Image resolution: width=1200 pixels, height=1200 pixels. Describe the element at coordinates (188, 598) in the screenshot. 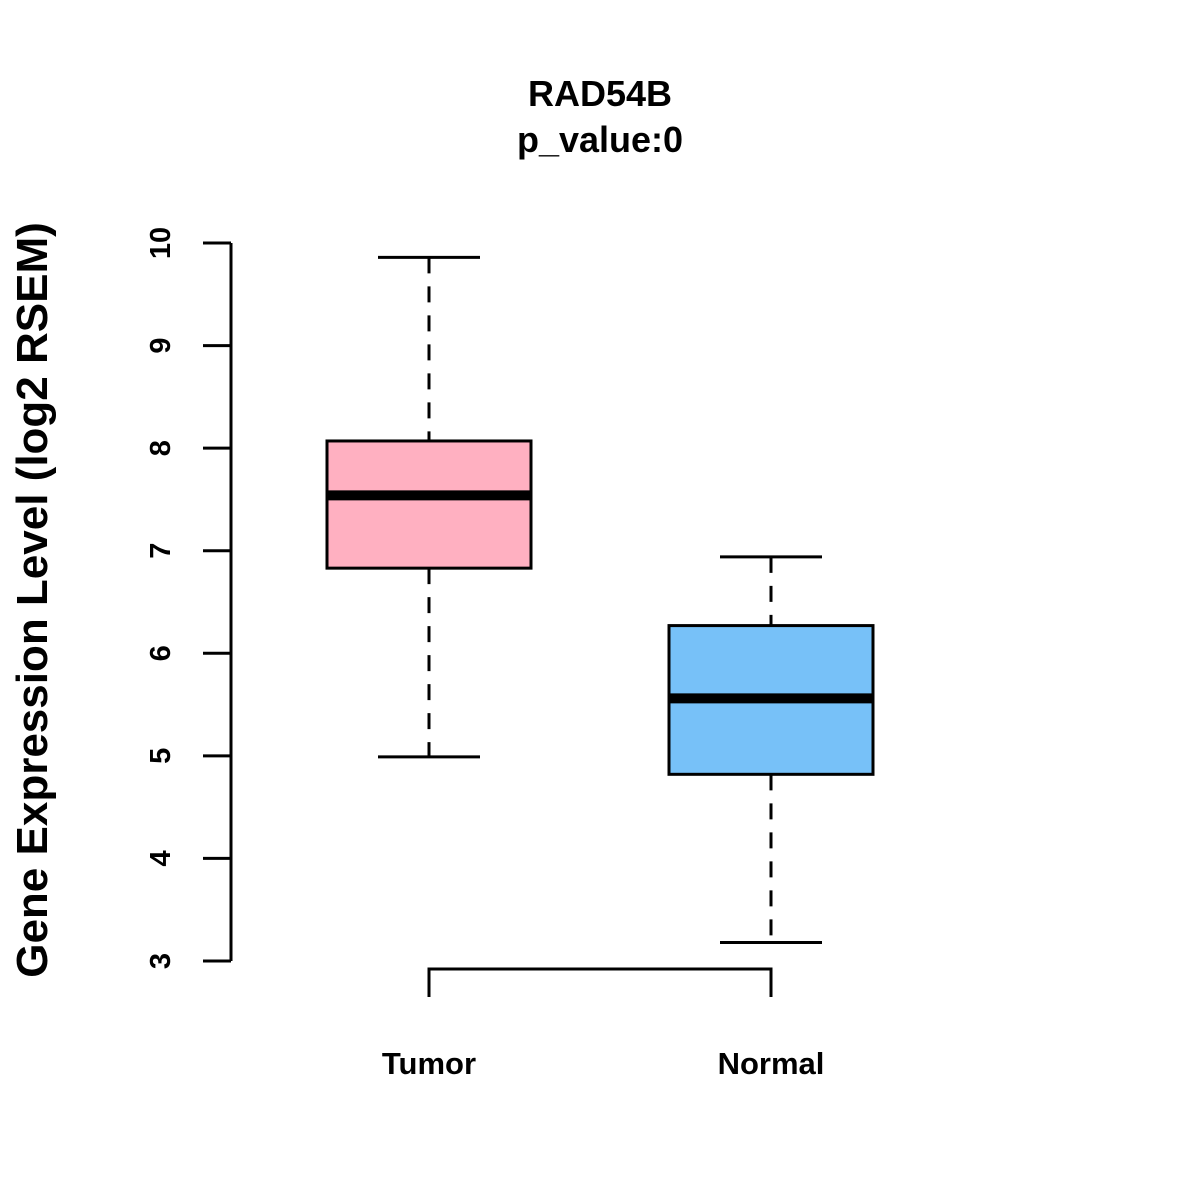

I see `y-ticks: 3 4 5 6 7 8 9 10` at that location.